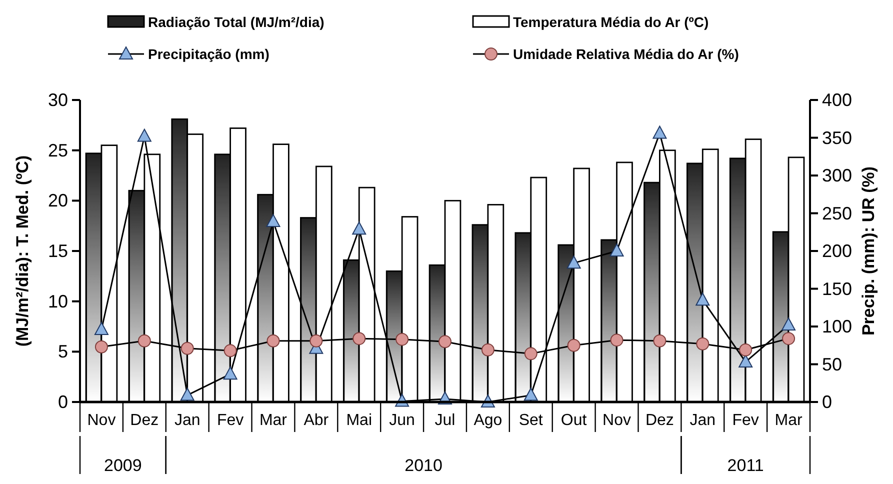 This screenshot has height=484, width=893. I want to click on y2-tick-label: 0, so click(827, 402).